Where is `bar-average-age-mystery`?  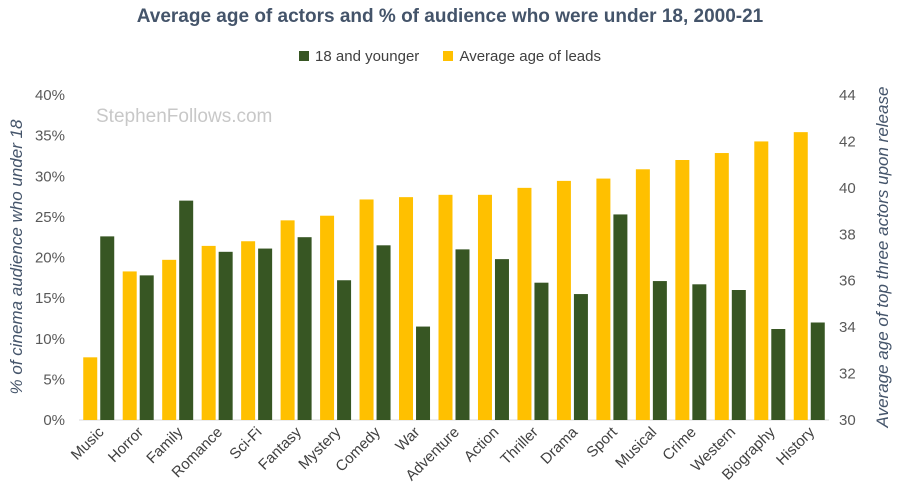 bar-average-age-mystery is located at coordinates (327, 317).